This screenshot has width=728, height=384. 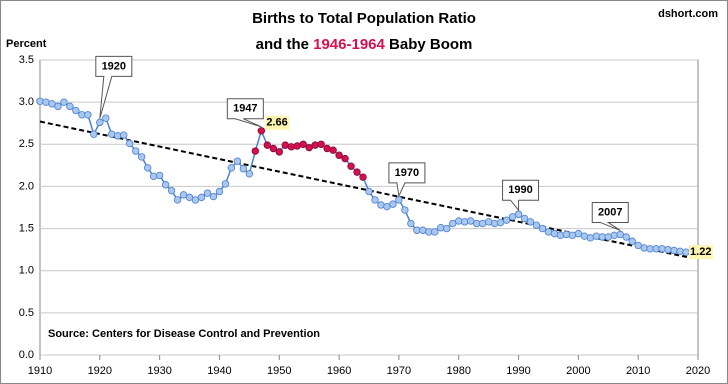 What do you see at coordinates (219, 371) in the screenshot?
I see `x-tick-label: 1940` at bounding box center [219, 371].